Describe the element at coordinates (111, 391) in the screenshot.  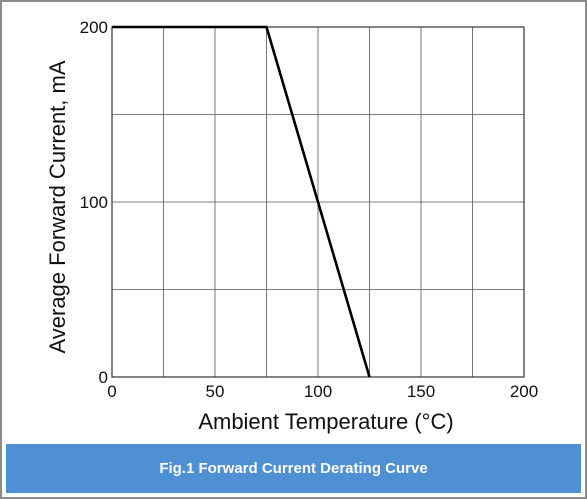
I see `x-tick-label: 0` at that location.